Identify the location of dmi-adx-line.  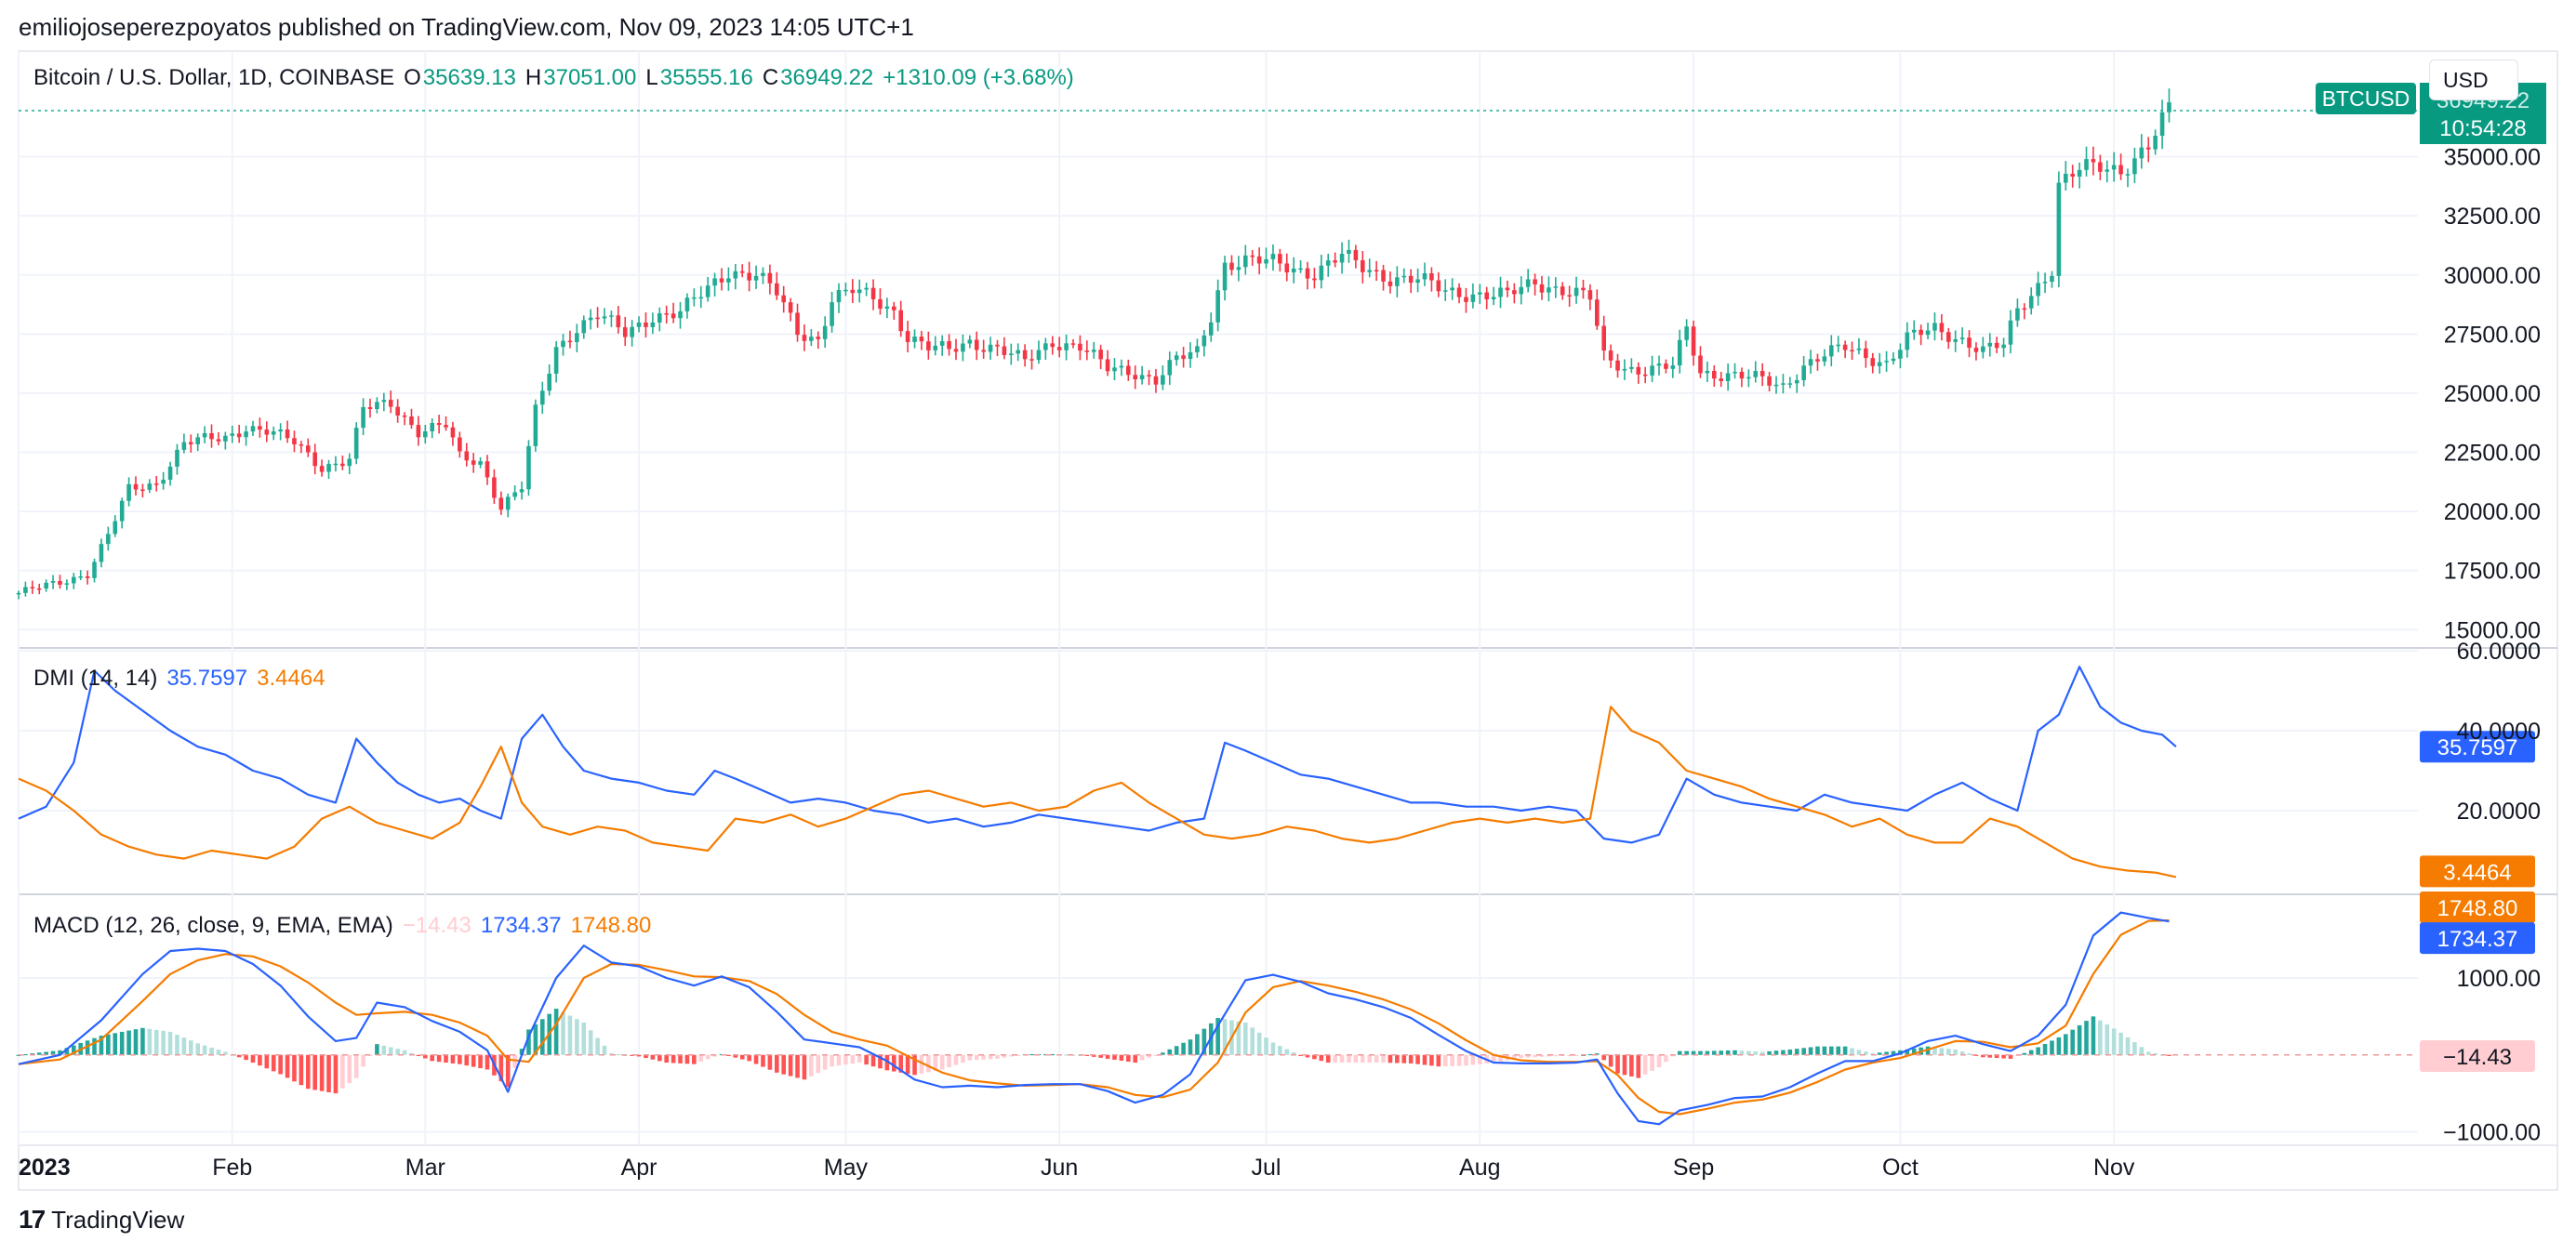
(1097, 792).